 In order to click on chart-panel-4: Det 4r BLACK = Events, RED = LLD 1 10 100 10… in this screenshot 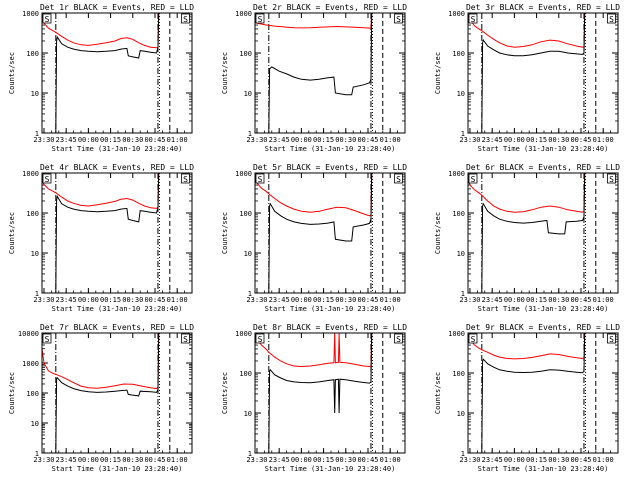, I will do `click(101, 238)`.